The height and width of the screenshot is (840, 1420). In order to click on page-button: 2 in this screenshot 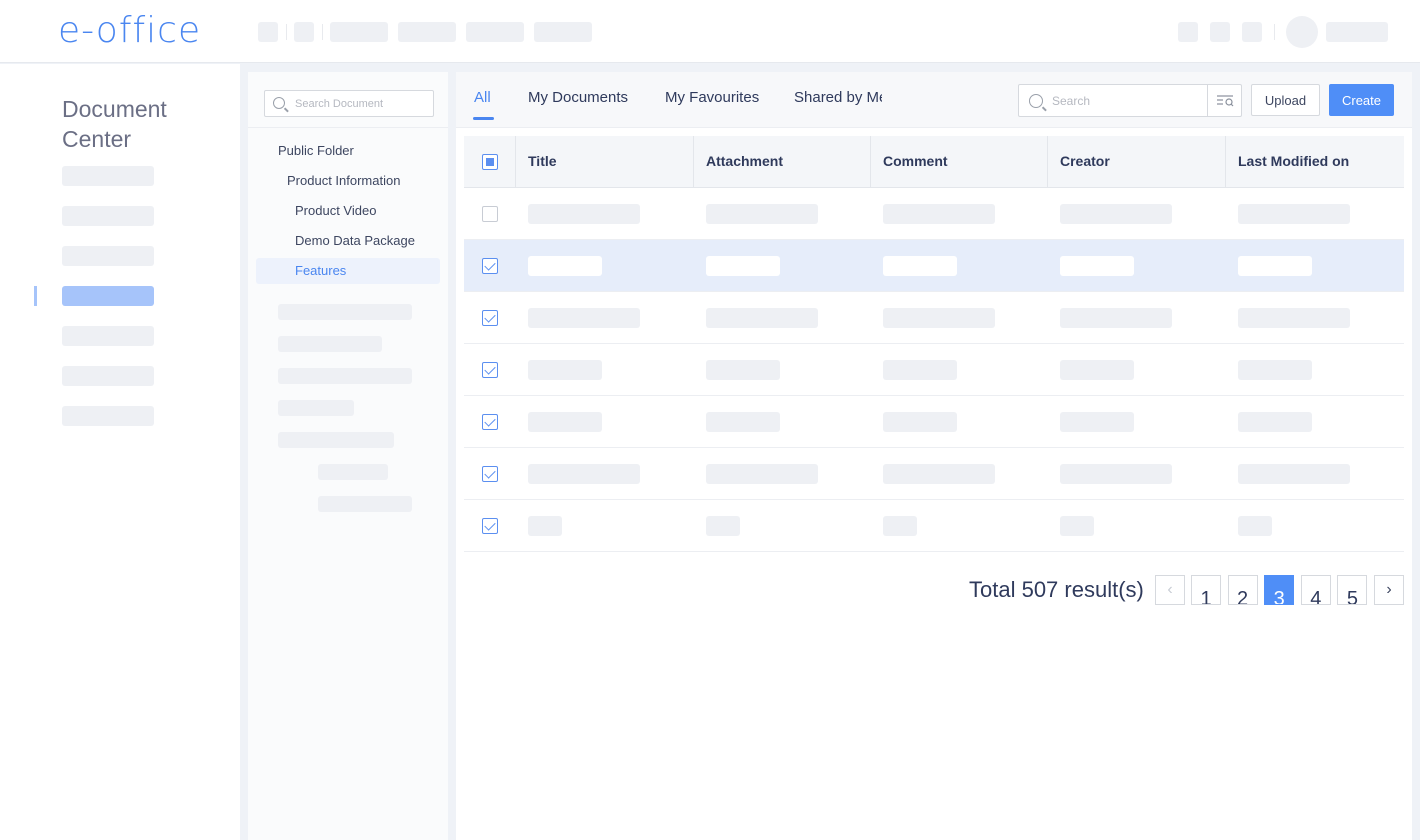, I will do `click(1242, 590)`.